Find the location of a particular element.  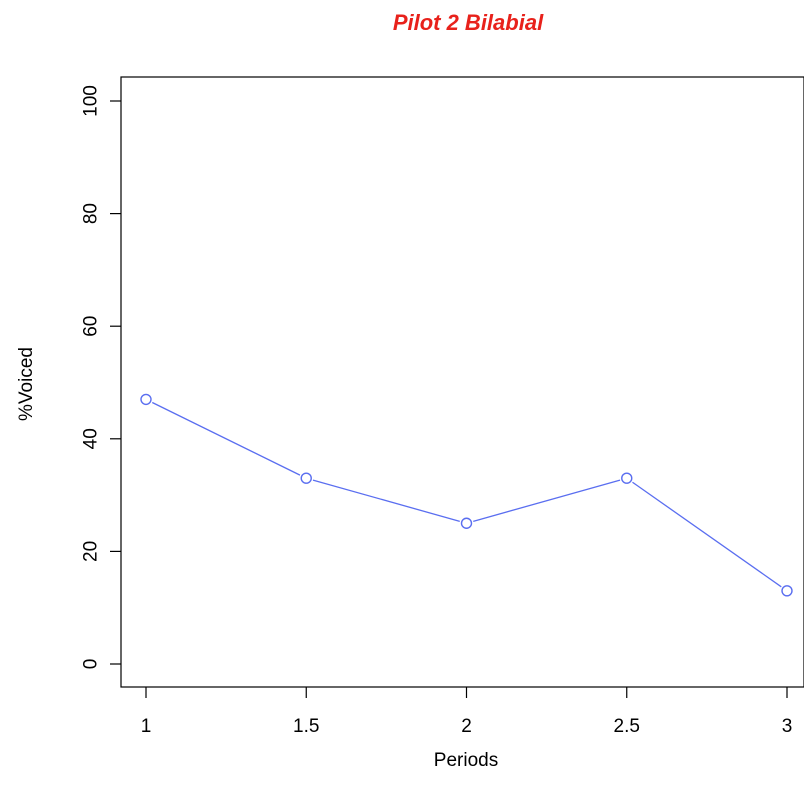

y-axis: 0 20 40 60 80 100 is located at coordinates (101, 377).